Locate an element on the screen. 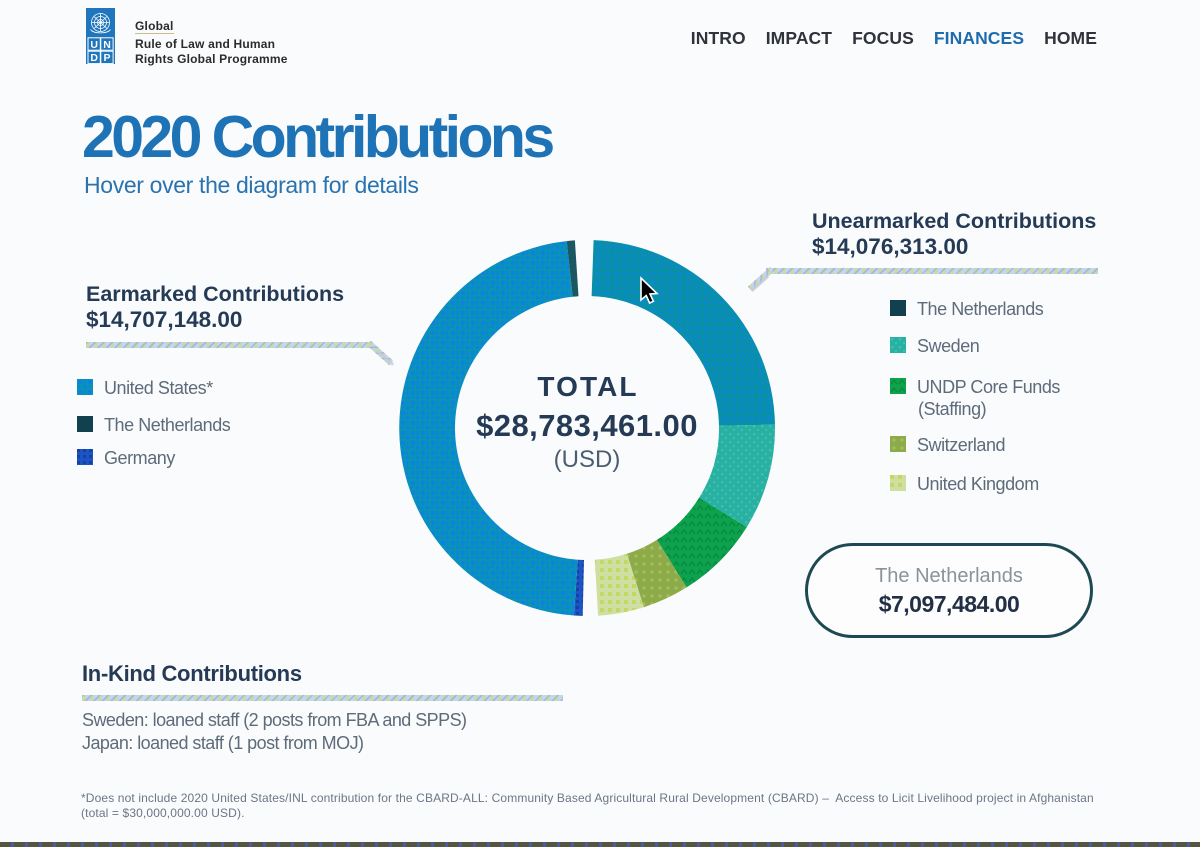  svg-text: D is located at coordinates (94, 58).